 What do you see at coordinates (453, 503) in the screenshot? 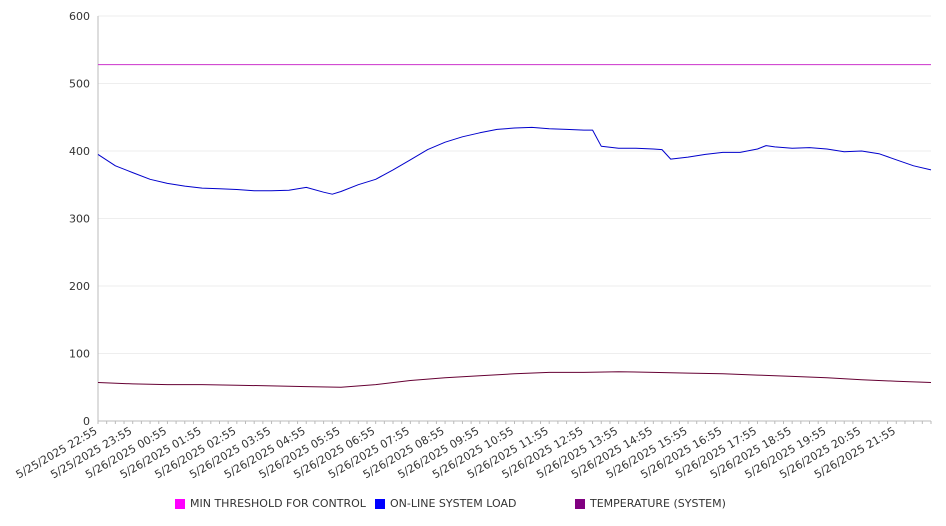
I see `legend-label-system-load: ON-LINE SYSTEM LOAD` at bounding box center [453, 503].